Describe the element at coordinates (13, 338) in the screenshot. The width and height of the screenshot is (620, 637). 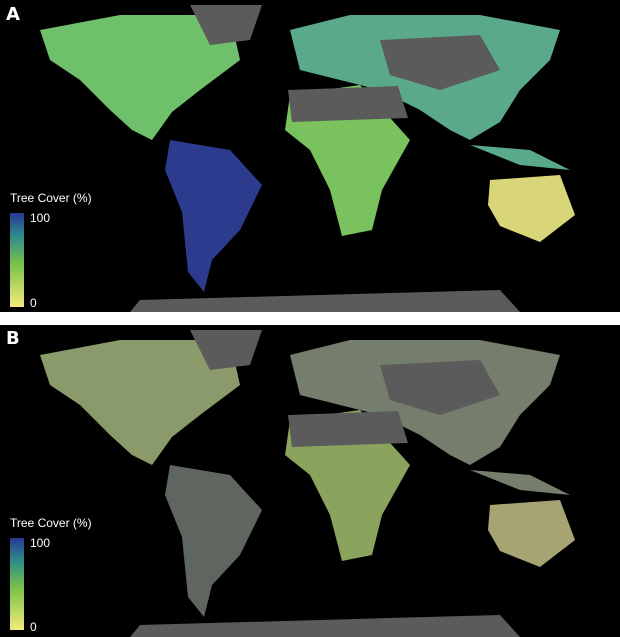
I see `panel-label: B` at that location.